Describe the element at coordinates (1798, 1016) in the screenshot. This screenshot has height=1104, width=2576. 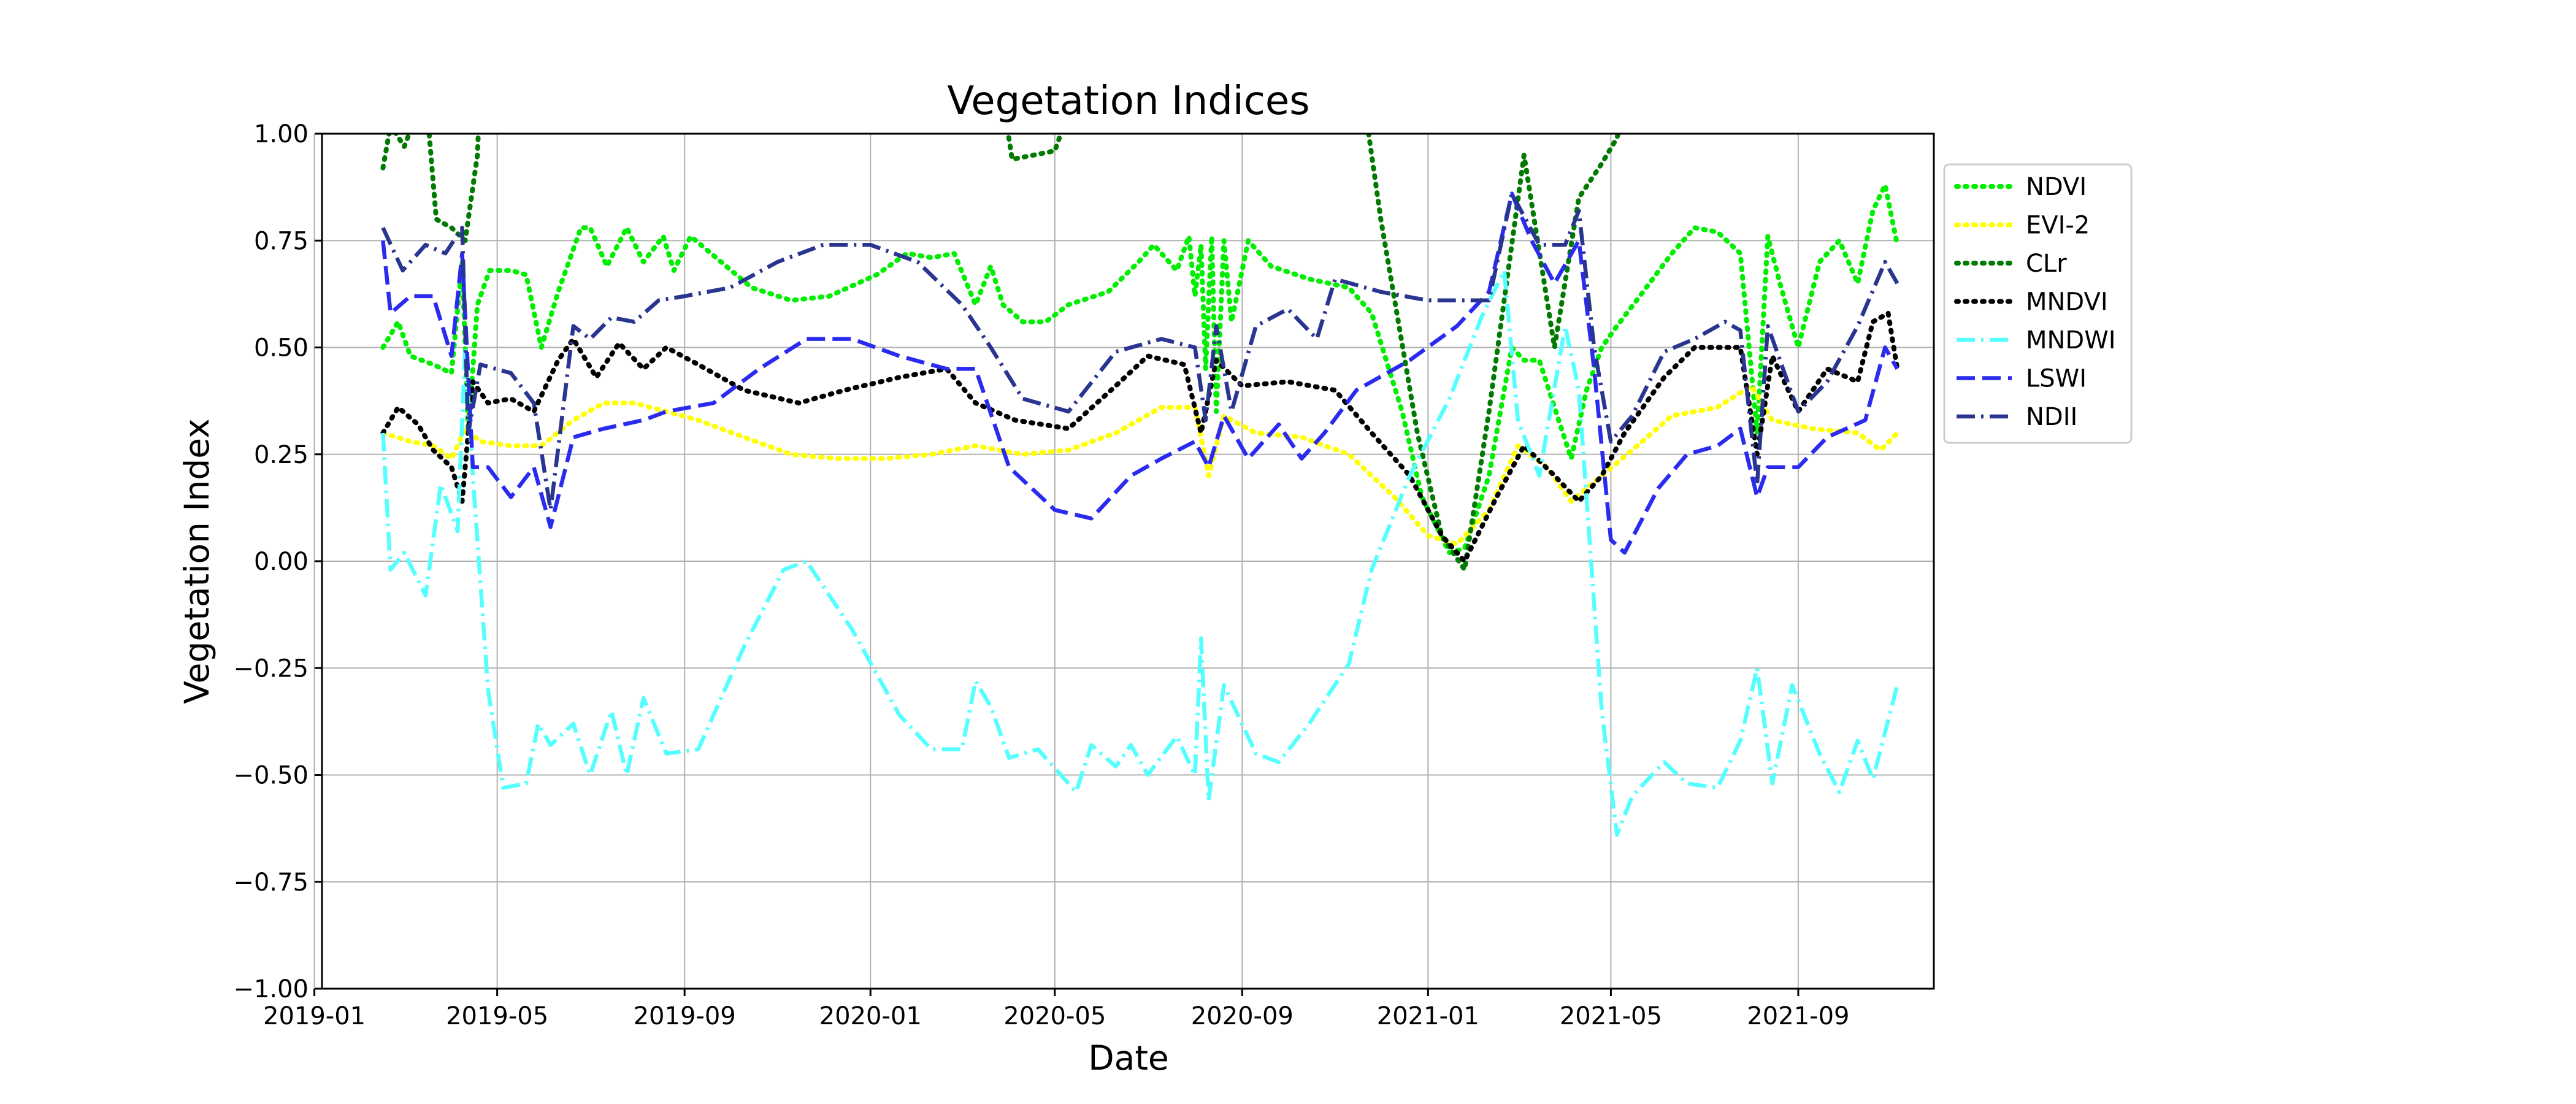
I see `x-tick-label: 2021-09` at that location.